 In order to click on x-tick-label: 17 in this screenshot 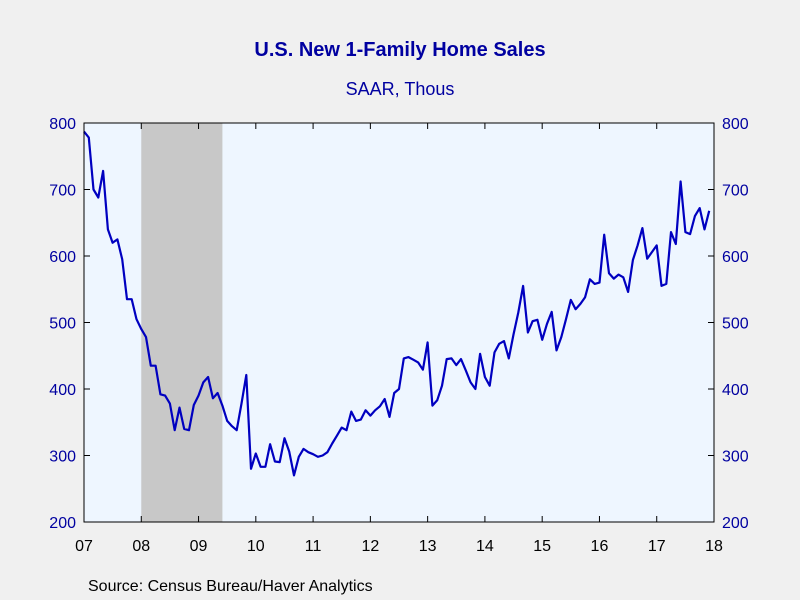, I will do `click(657, 546)`.